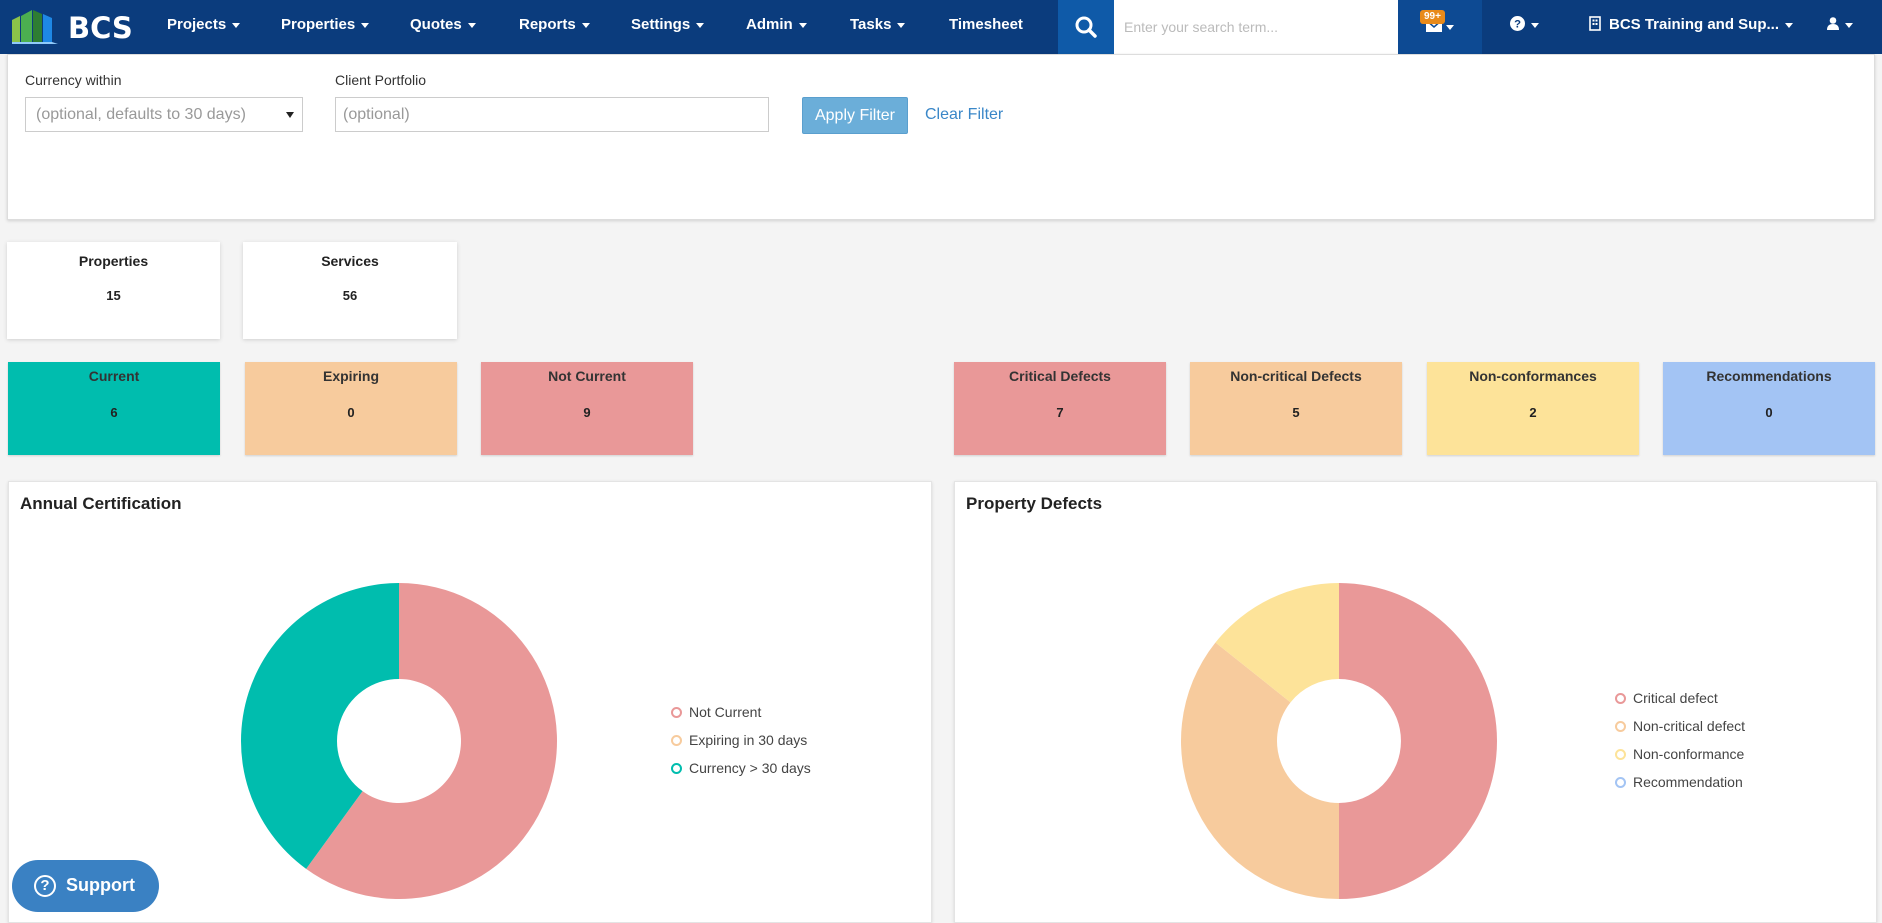 The image size is (1882, 923). What do you see at coordinates (114, 376) in the screenshot?
I see `current-card-title: Current` at bounding box center [114, 376].